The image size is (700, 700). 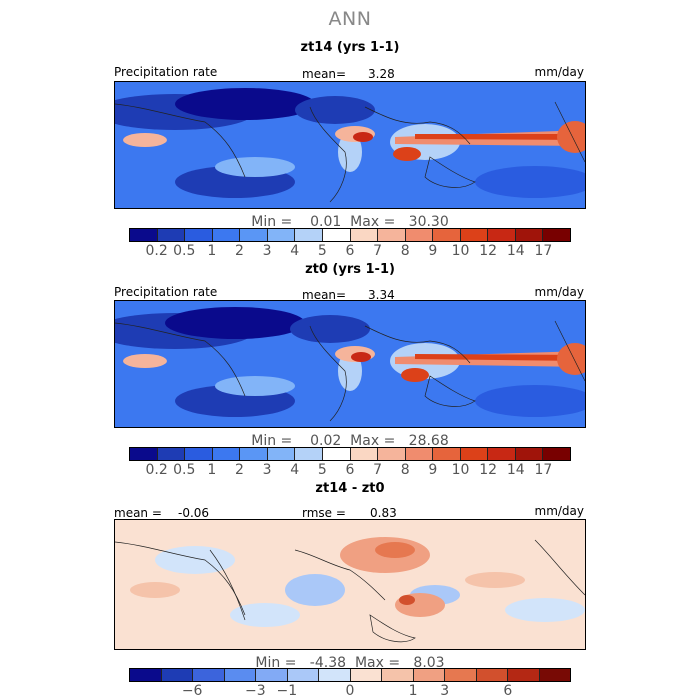 What do you see at coordinates (255, 386) in the screenshot?
I see `panel2-wet-africa-s` at bounding box center [255, 386].